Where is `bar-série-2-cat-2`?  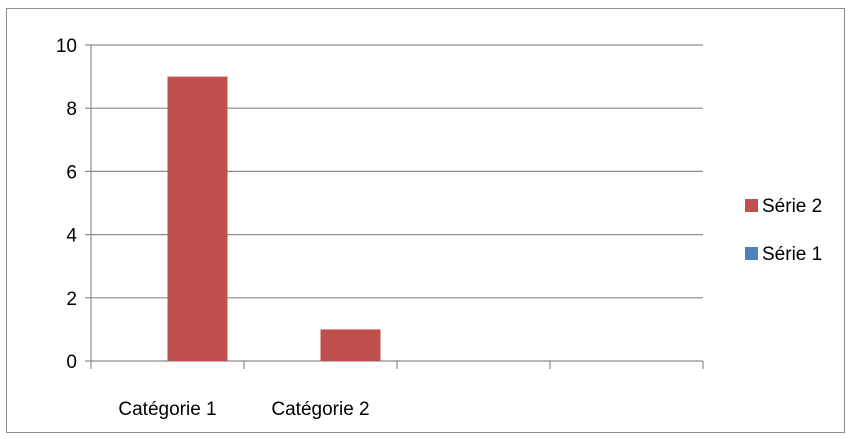 bar-série-2-cat-2 is located at coordinates (350, 345).